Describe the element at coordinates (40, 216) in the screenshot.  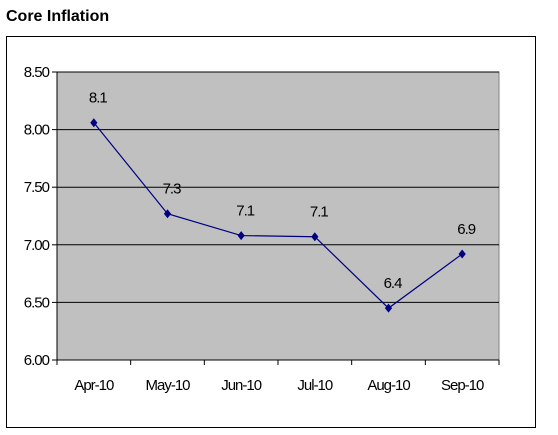
I see `y-axis-ticks: 6.00 6.50 7.00 7.50 8.00 8.50` at that location.